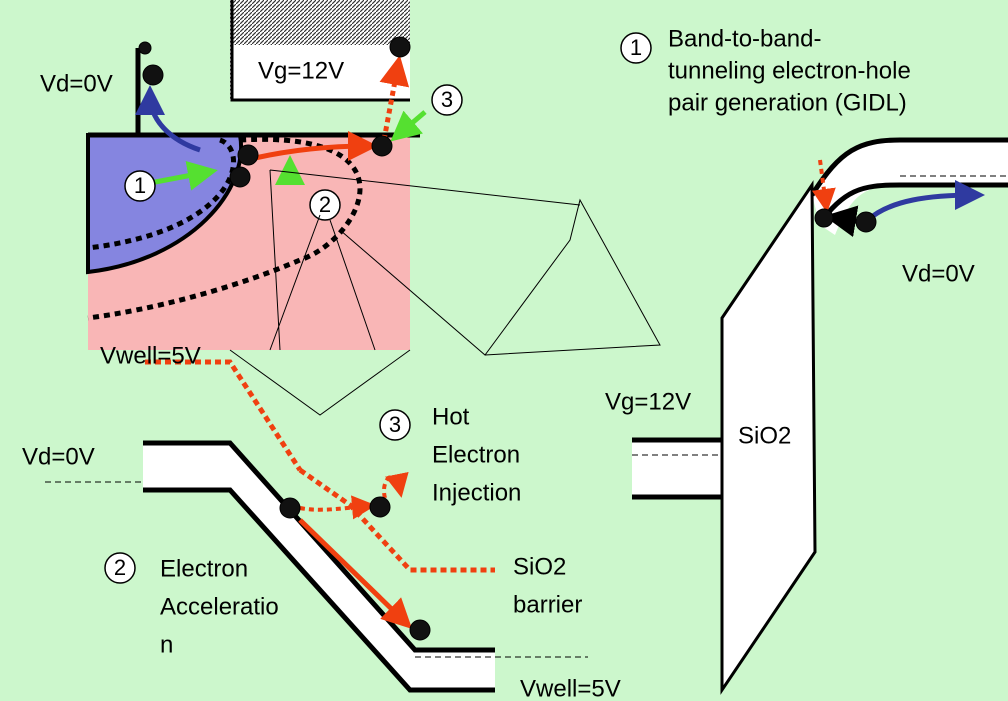 The width and height of the screenshot is (1008, 701). What do you see at coordinates (476, 492) in the screenshot?
I see `caption: Injection` at bounding box center [476, 492].